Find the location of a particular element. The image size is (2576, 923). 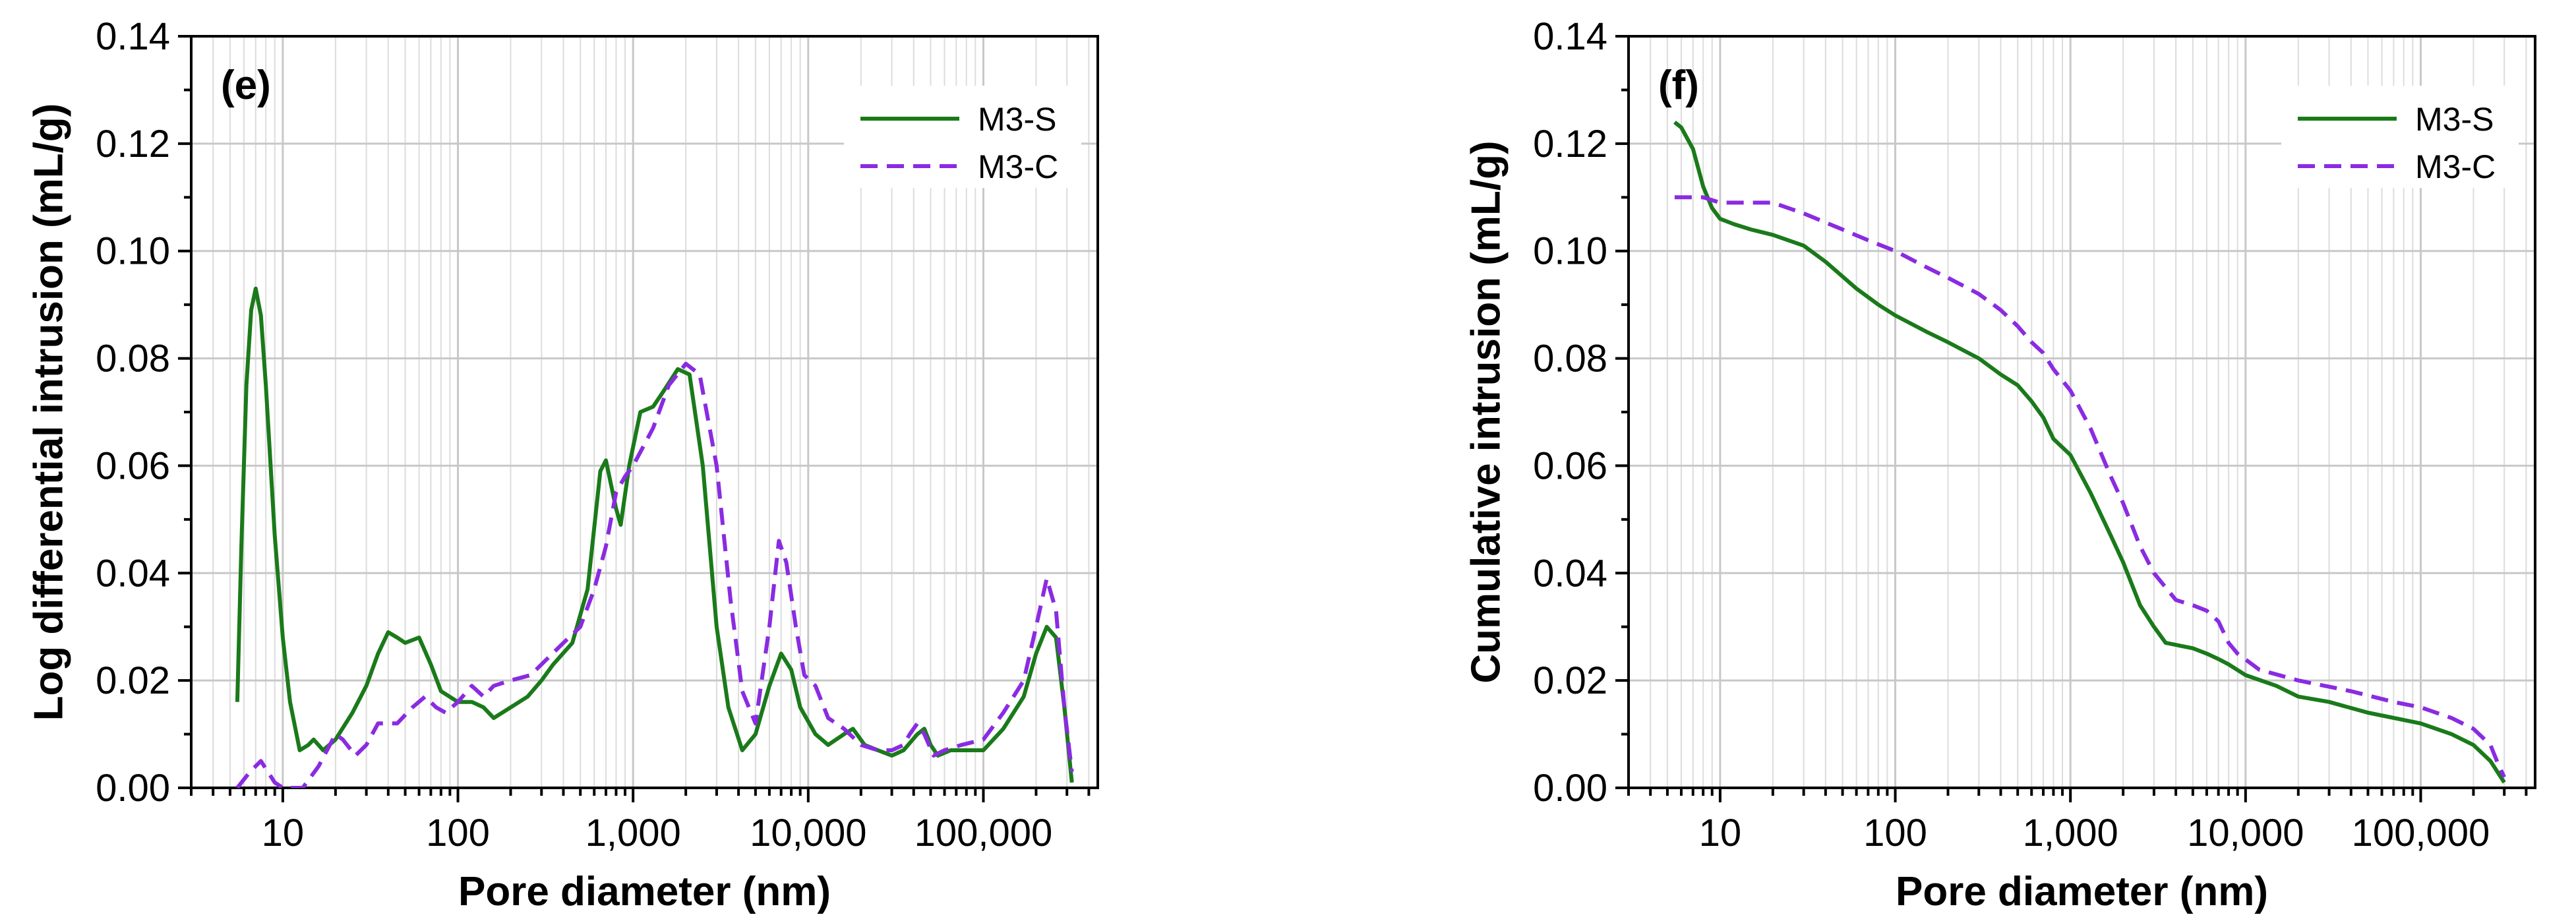

panel-label: (f) is located at coordinates (1678, 85).